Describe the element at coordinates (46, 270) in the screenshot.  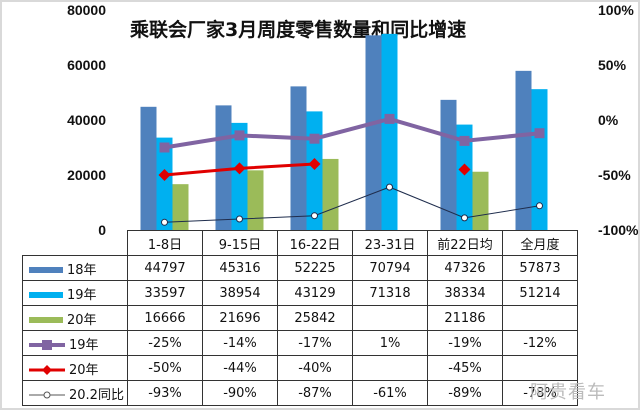
I see `legend-swatch-18-bar` at that location.